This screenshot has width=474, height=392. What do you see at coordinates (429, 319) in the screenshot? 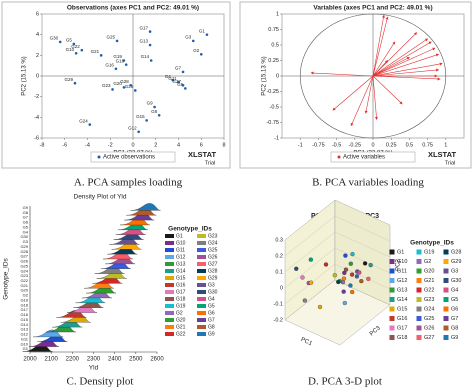
I see `legend-label: G25` at bounding box center [429, 319].